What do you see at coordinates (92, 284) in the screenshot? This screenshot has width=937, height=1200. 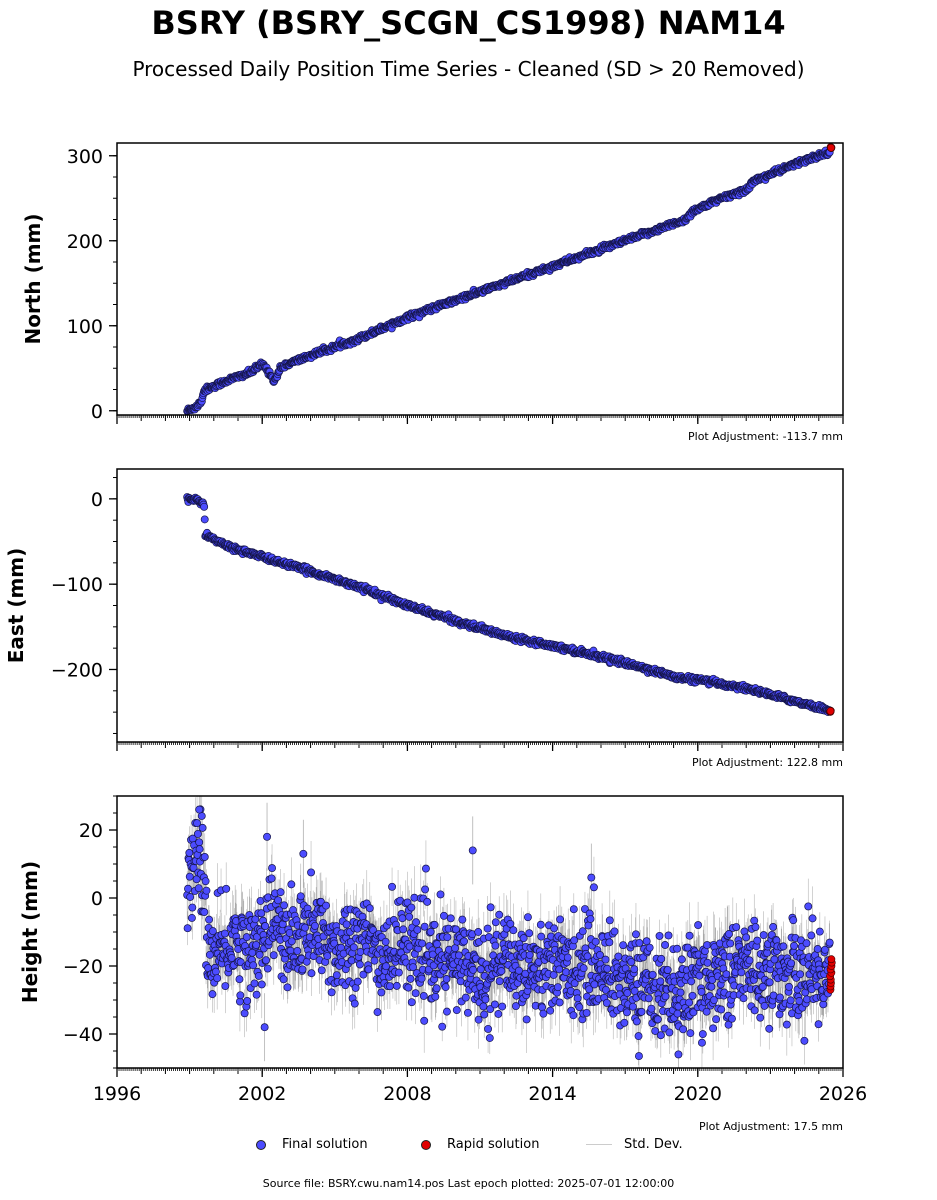 I see `y-axis-ticks: 0 100 200 300` at bounding box center [92, 284].